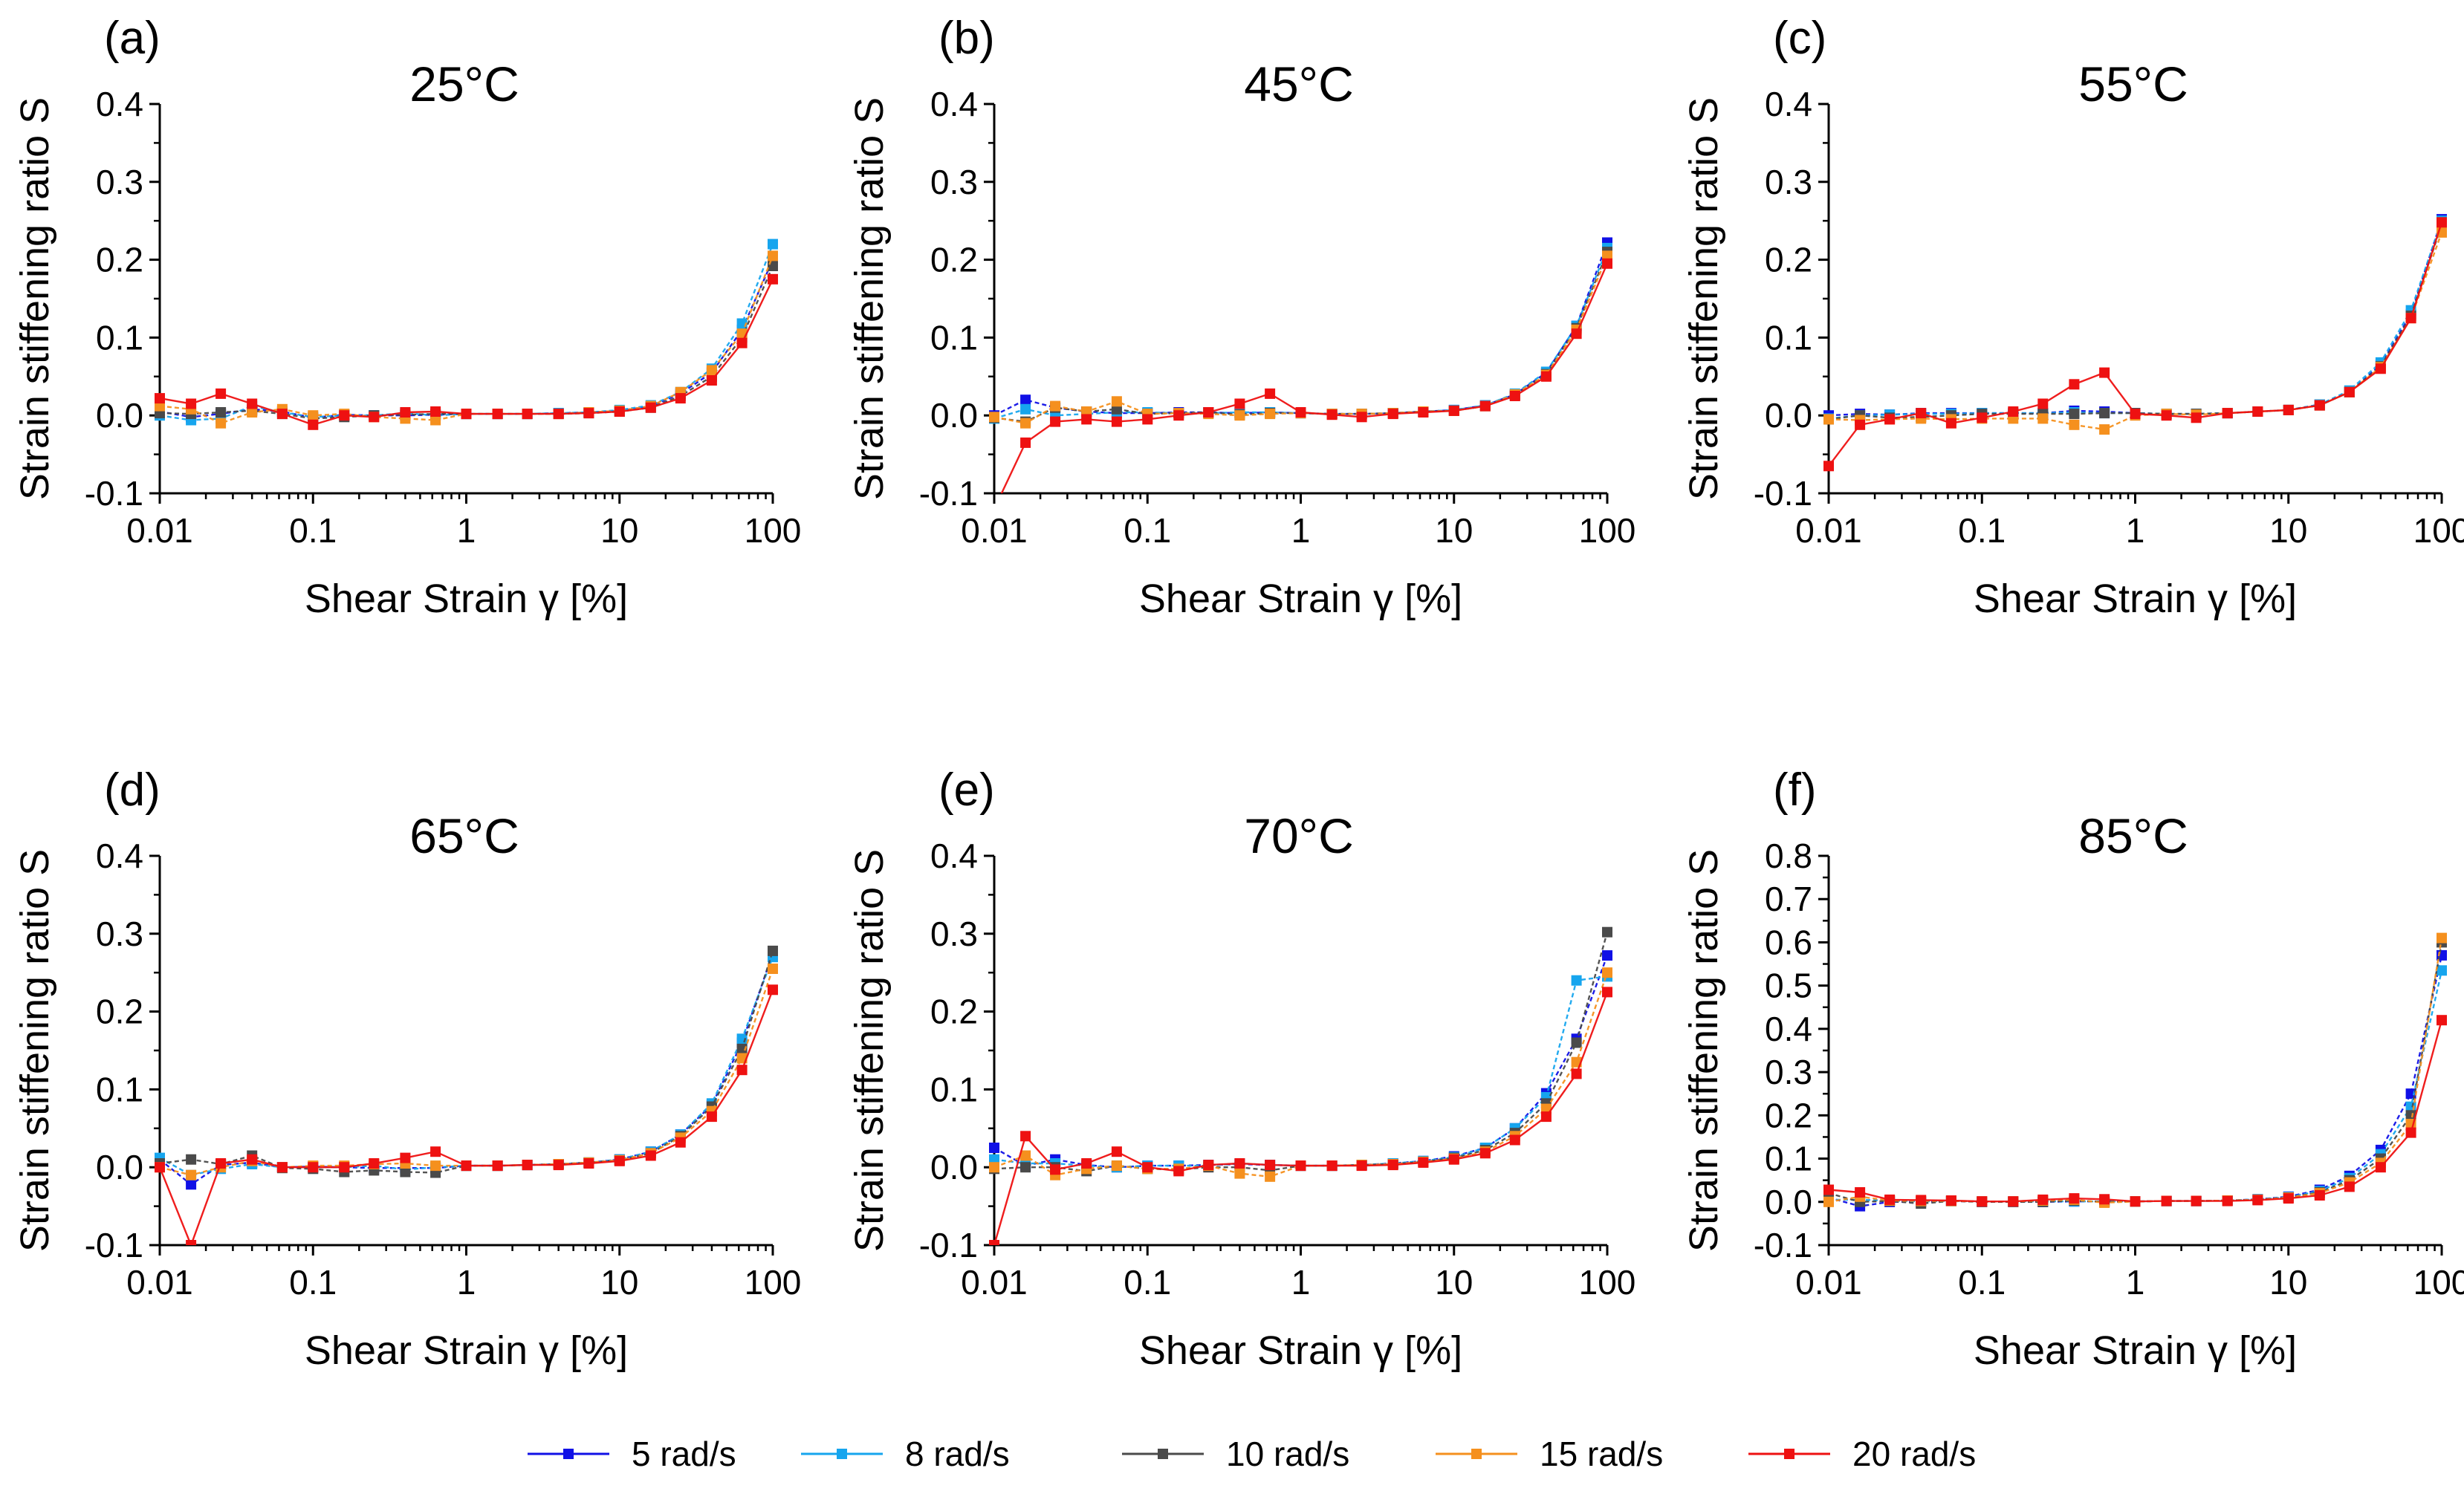 Image resolution: width=2464 pixels, height=1494 pixels. I want to click on y-tick-label: 0.0, so click(1788, 415).